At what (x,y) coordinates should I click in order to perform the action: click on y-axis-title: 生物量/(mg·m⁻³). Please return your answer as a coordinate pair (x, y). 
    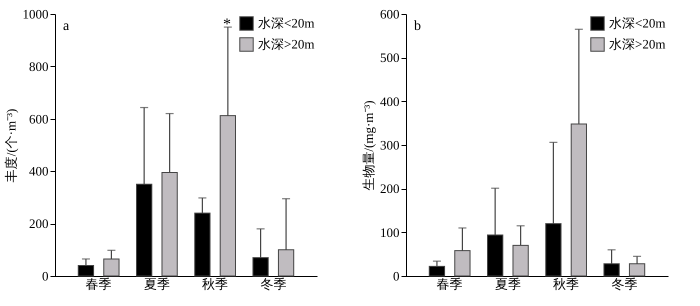
    Looking at the image, I should click on (368, 145).